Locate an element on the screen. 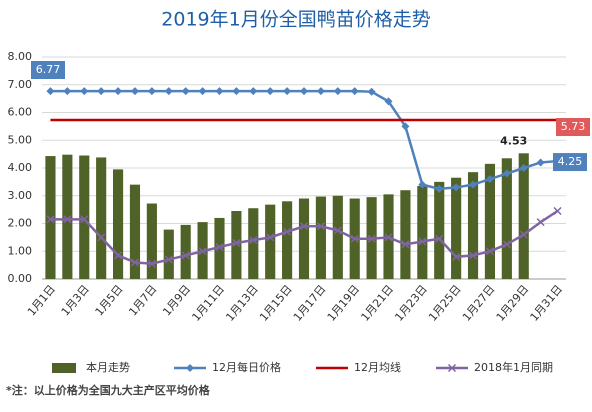 This screenshot has height=412, width=592. y-tick-label: 6.00 is located at coordinates (20, 112).